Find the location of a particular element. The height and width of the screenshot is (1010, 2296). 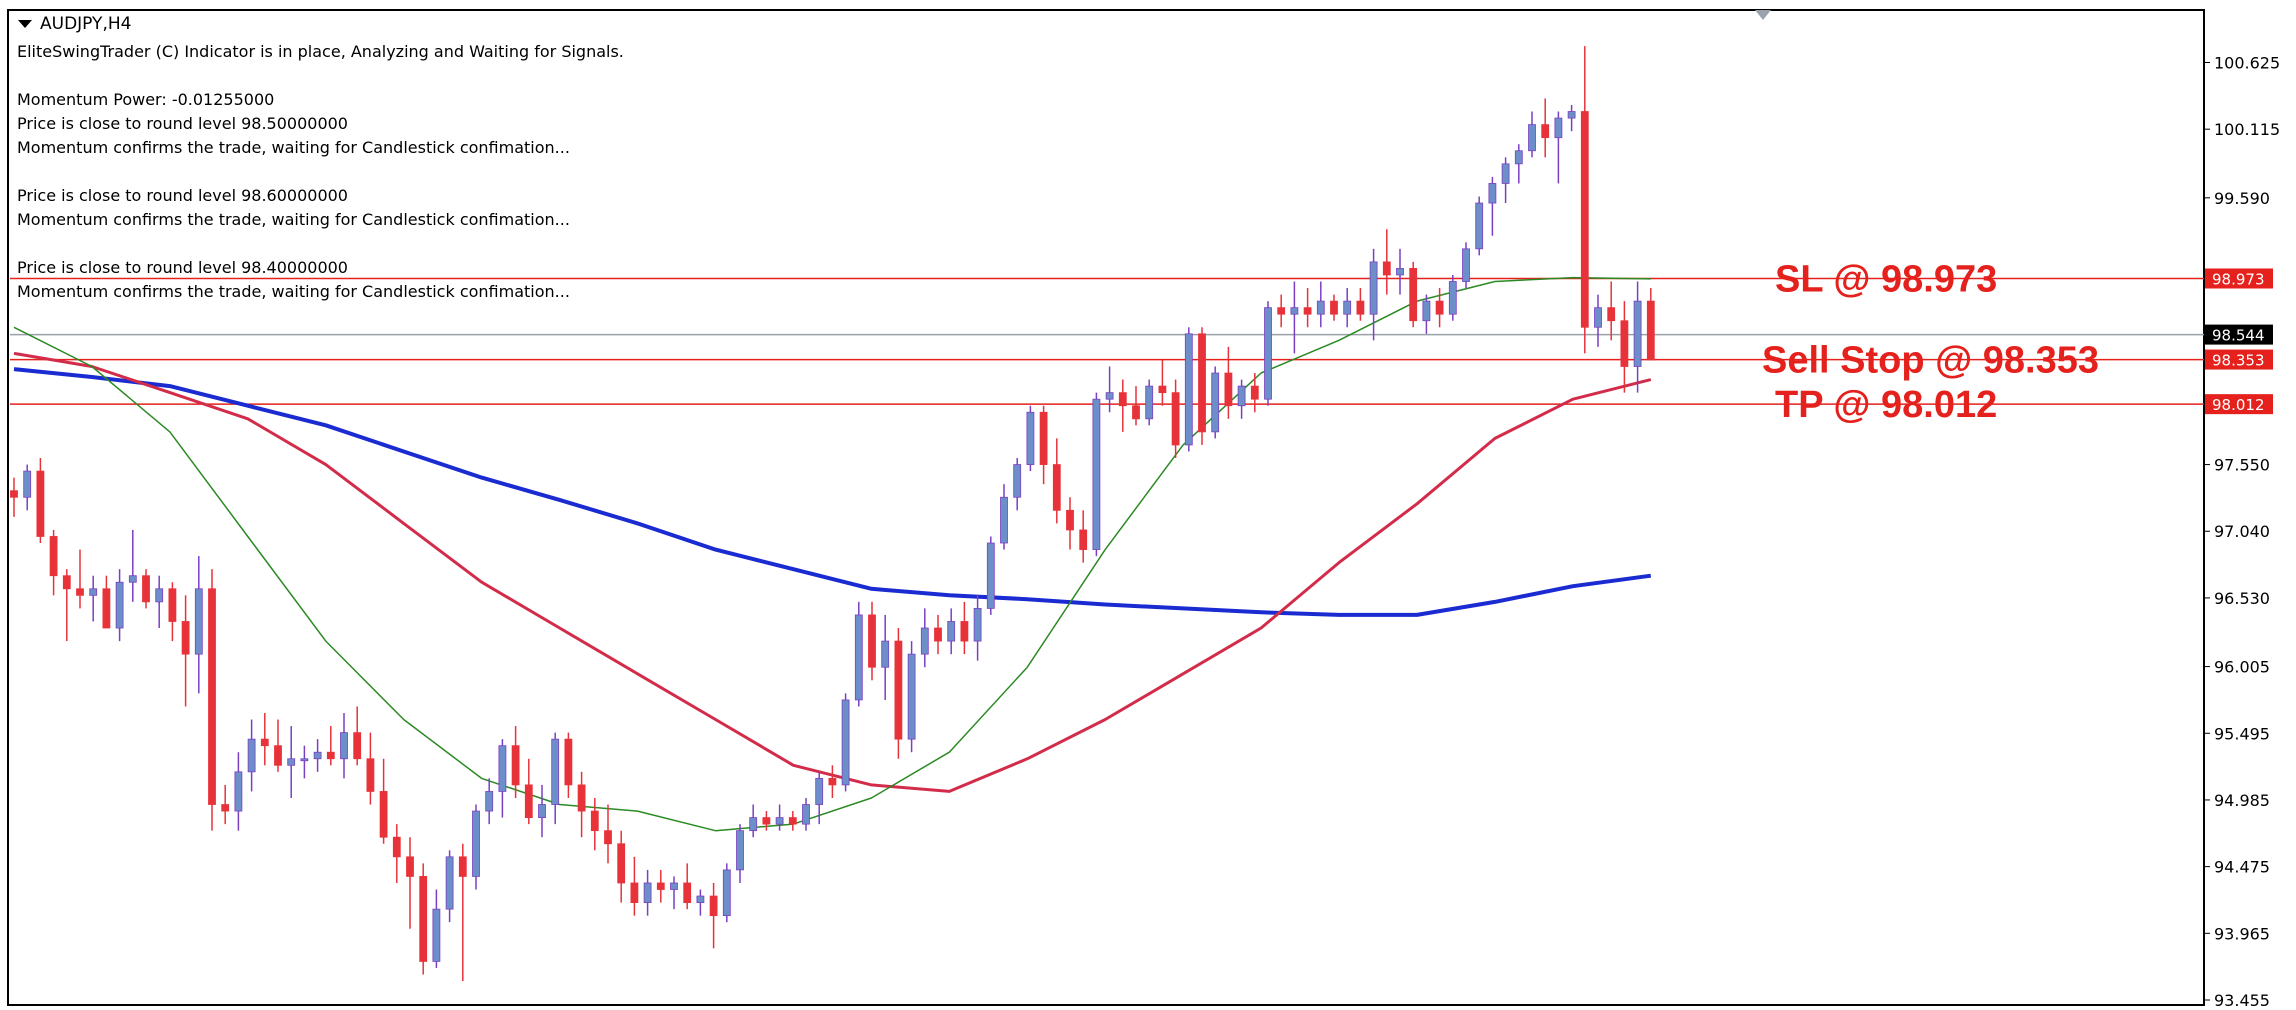

y-tick-label: 97.040 is located at coordinates (2242, 531).